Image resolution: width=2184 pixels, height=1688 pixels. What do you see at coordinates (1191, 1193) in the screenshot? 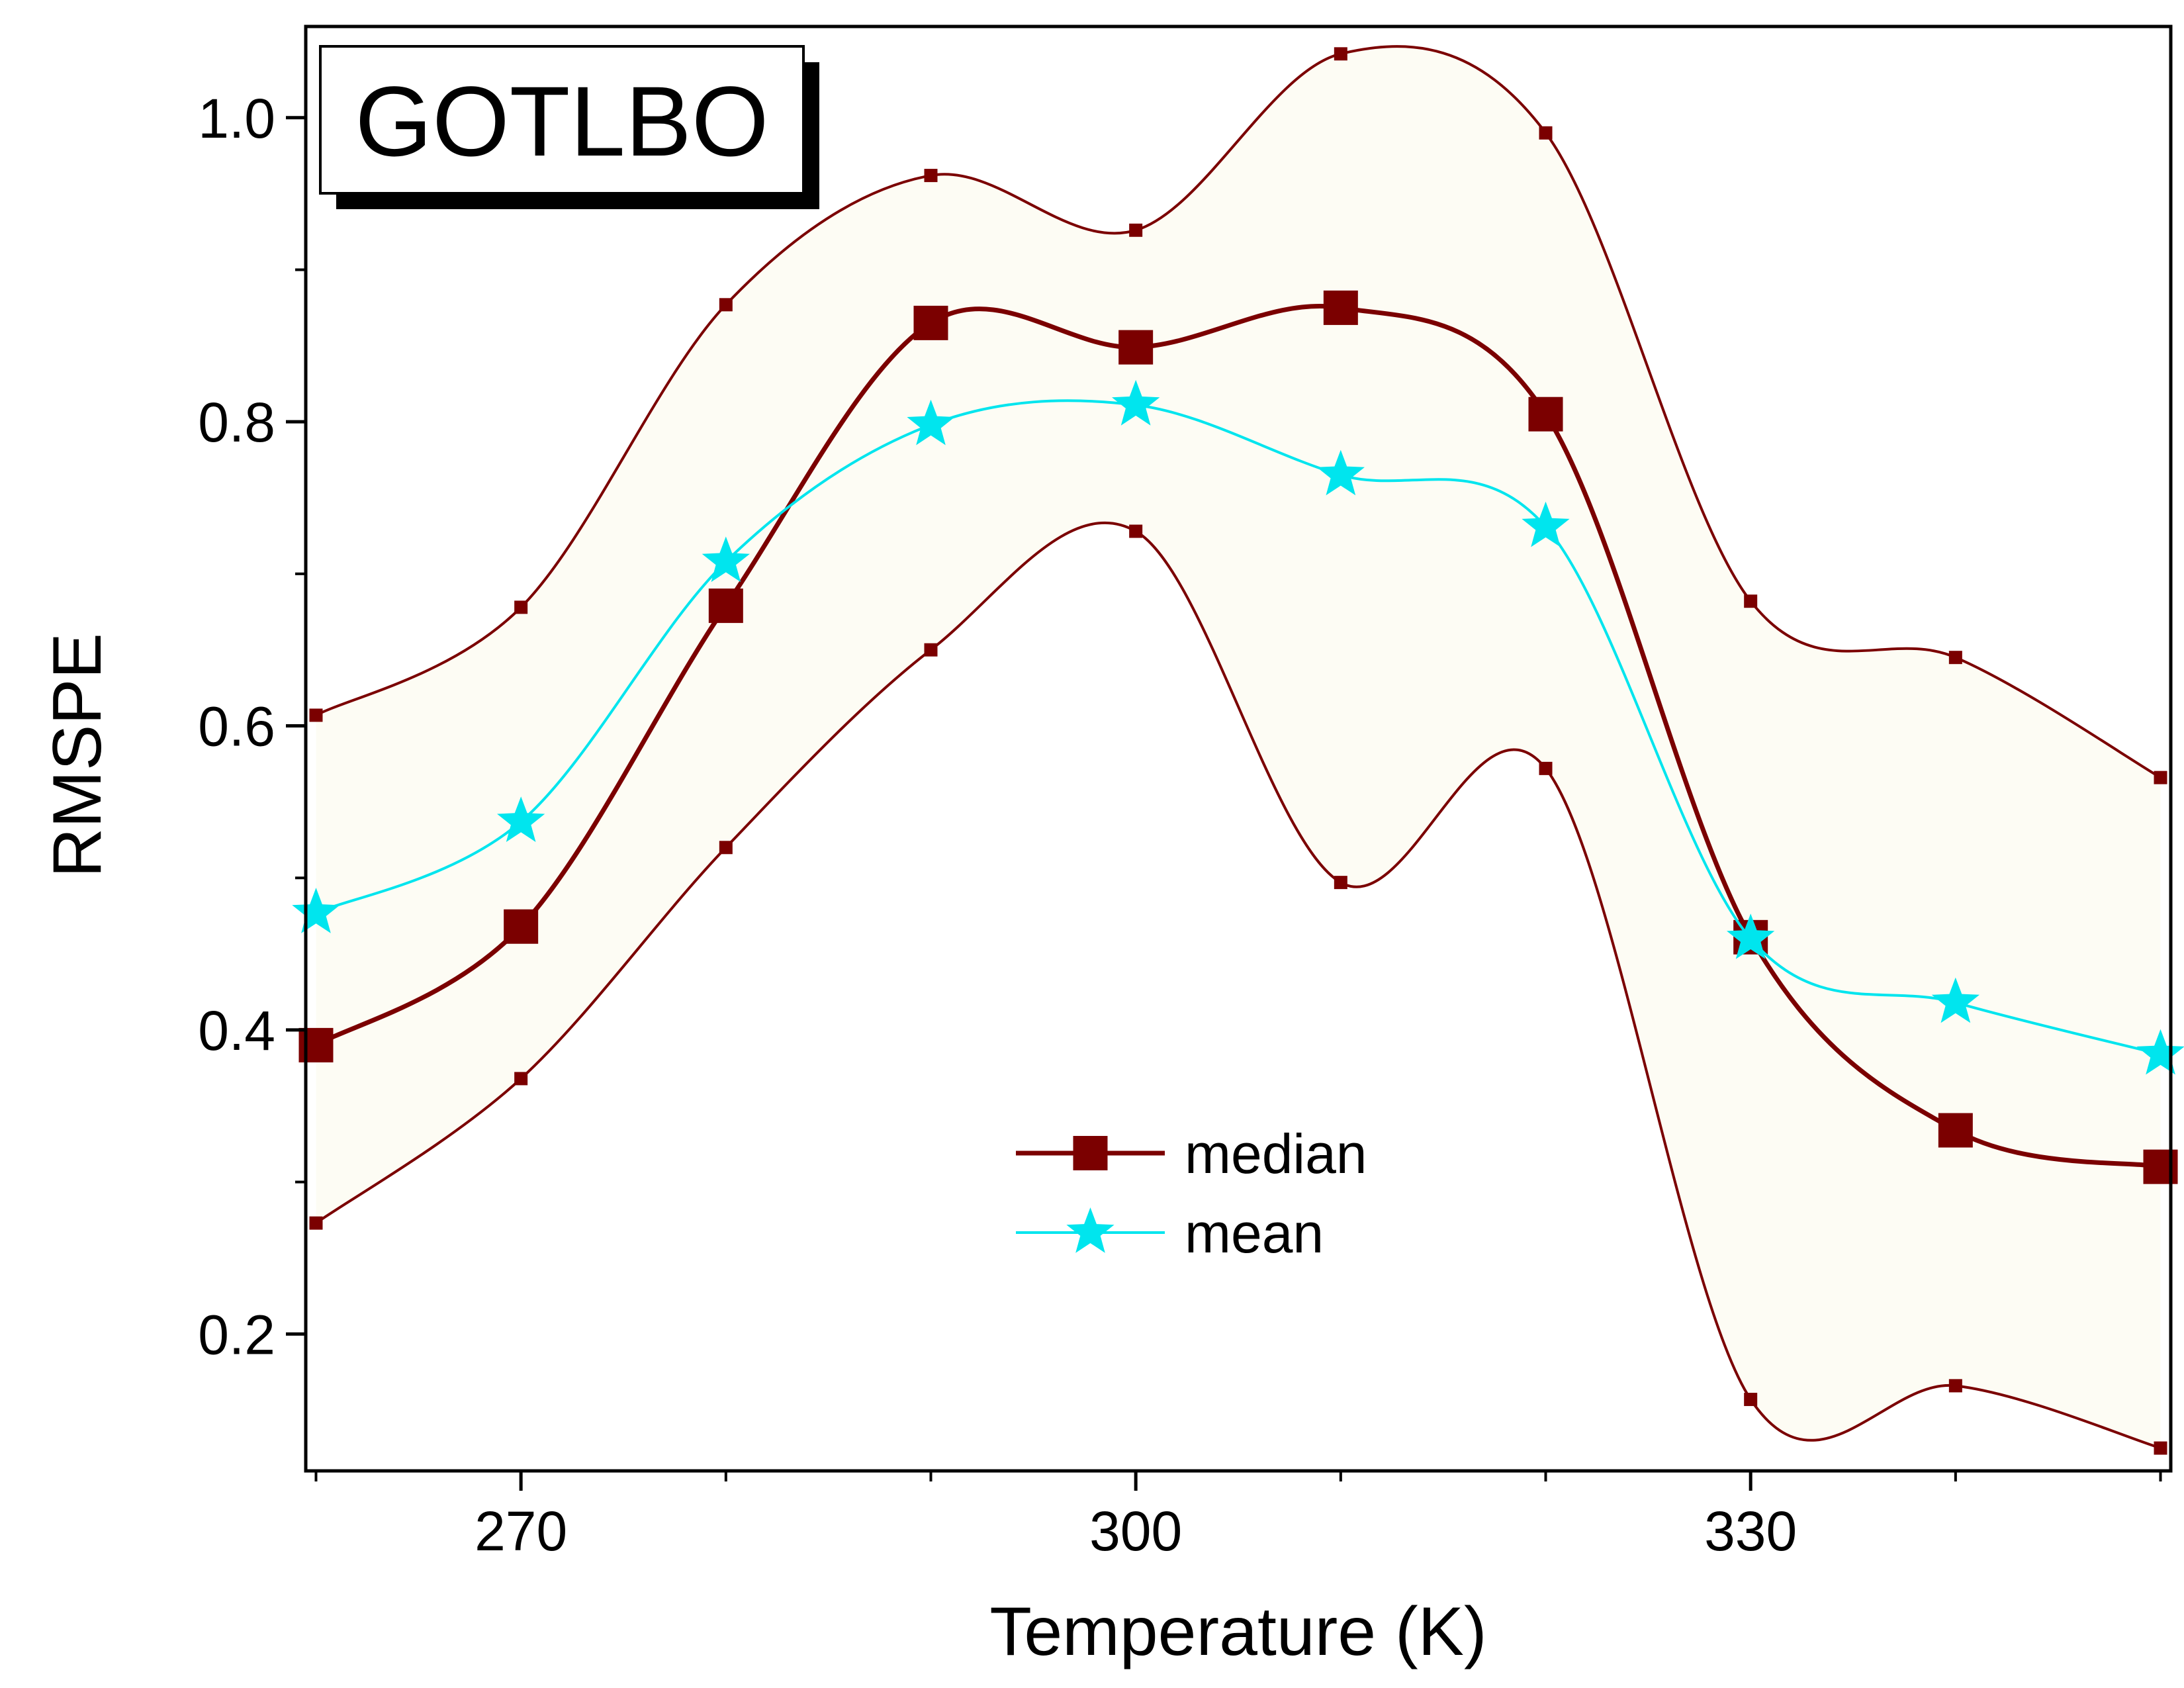
I see `legend: median mean` at bounding box center [1191, 1193].